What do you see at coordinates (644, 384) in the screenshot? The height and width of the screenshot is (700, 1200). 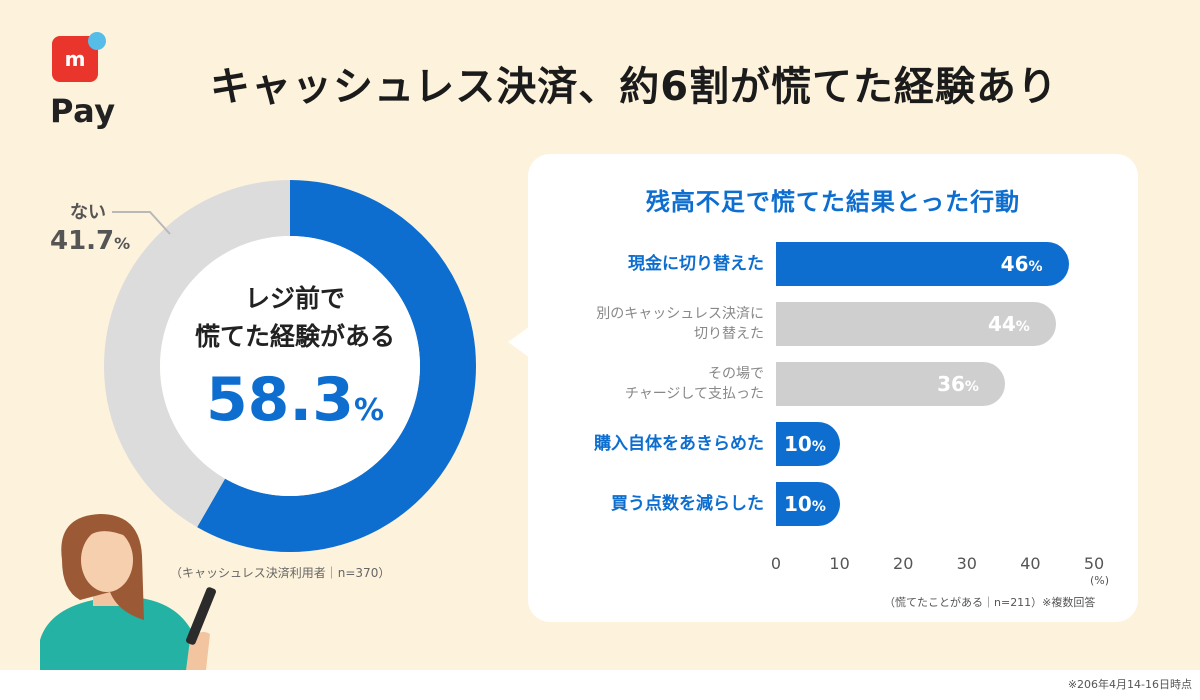 I see `bar-label-charge-on-spot: その場で チャージして支払った` at bounding box center [644, 384].